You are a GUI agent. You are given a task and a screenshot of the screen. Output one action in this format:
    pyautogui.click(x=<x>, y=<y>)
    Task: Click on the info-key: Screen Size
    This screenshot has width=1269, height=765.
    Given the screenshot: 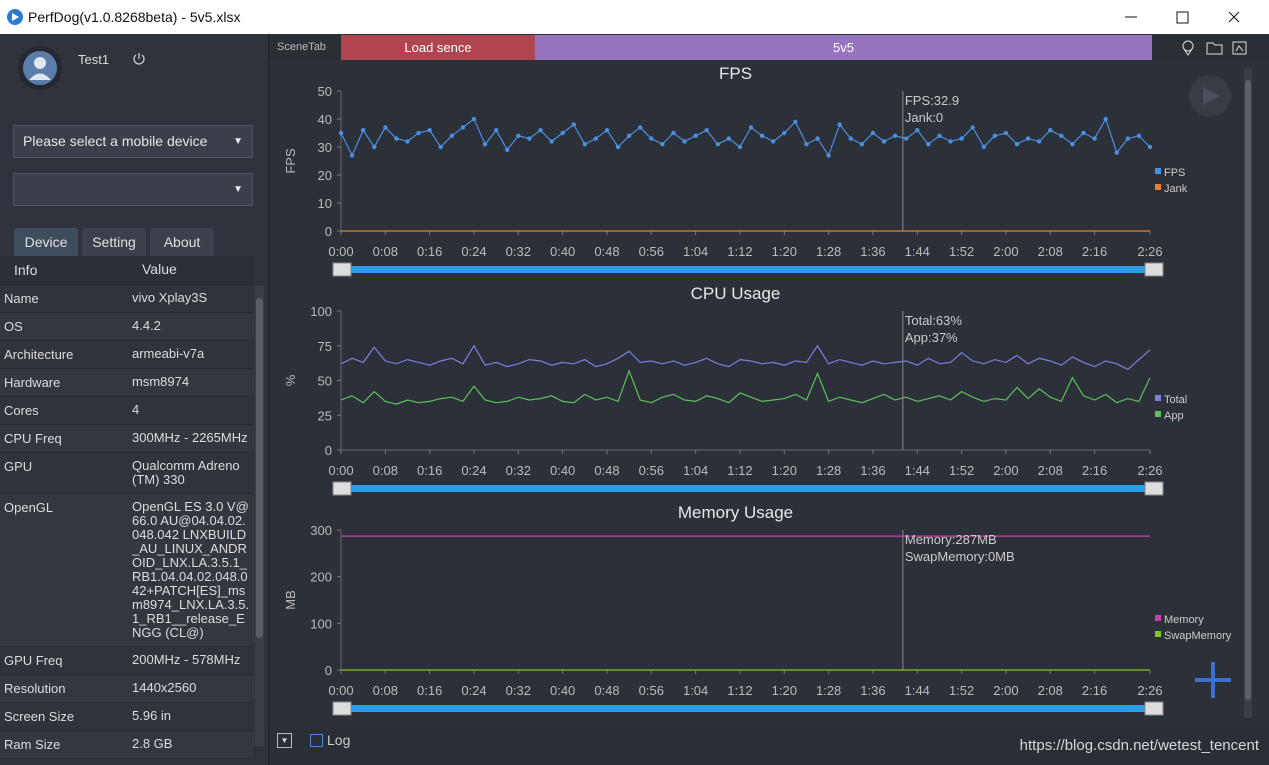 What is the action you would take?
    pyautogui.click(x=39, y=716)
    